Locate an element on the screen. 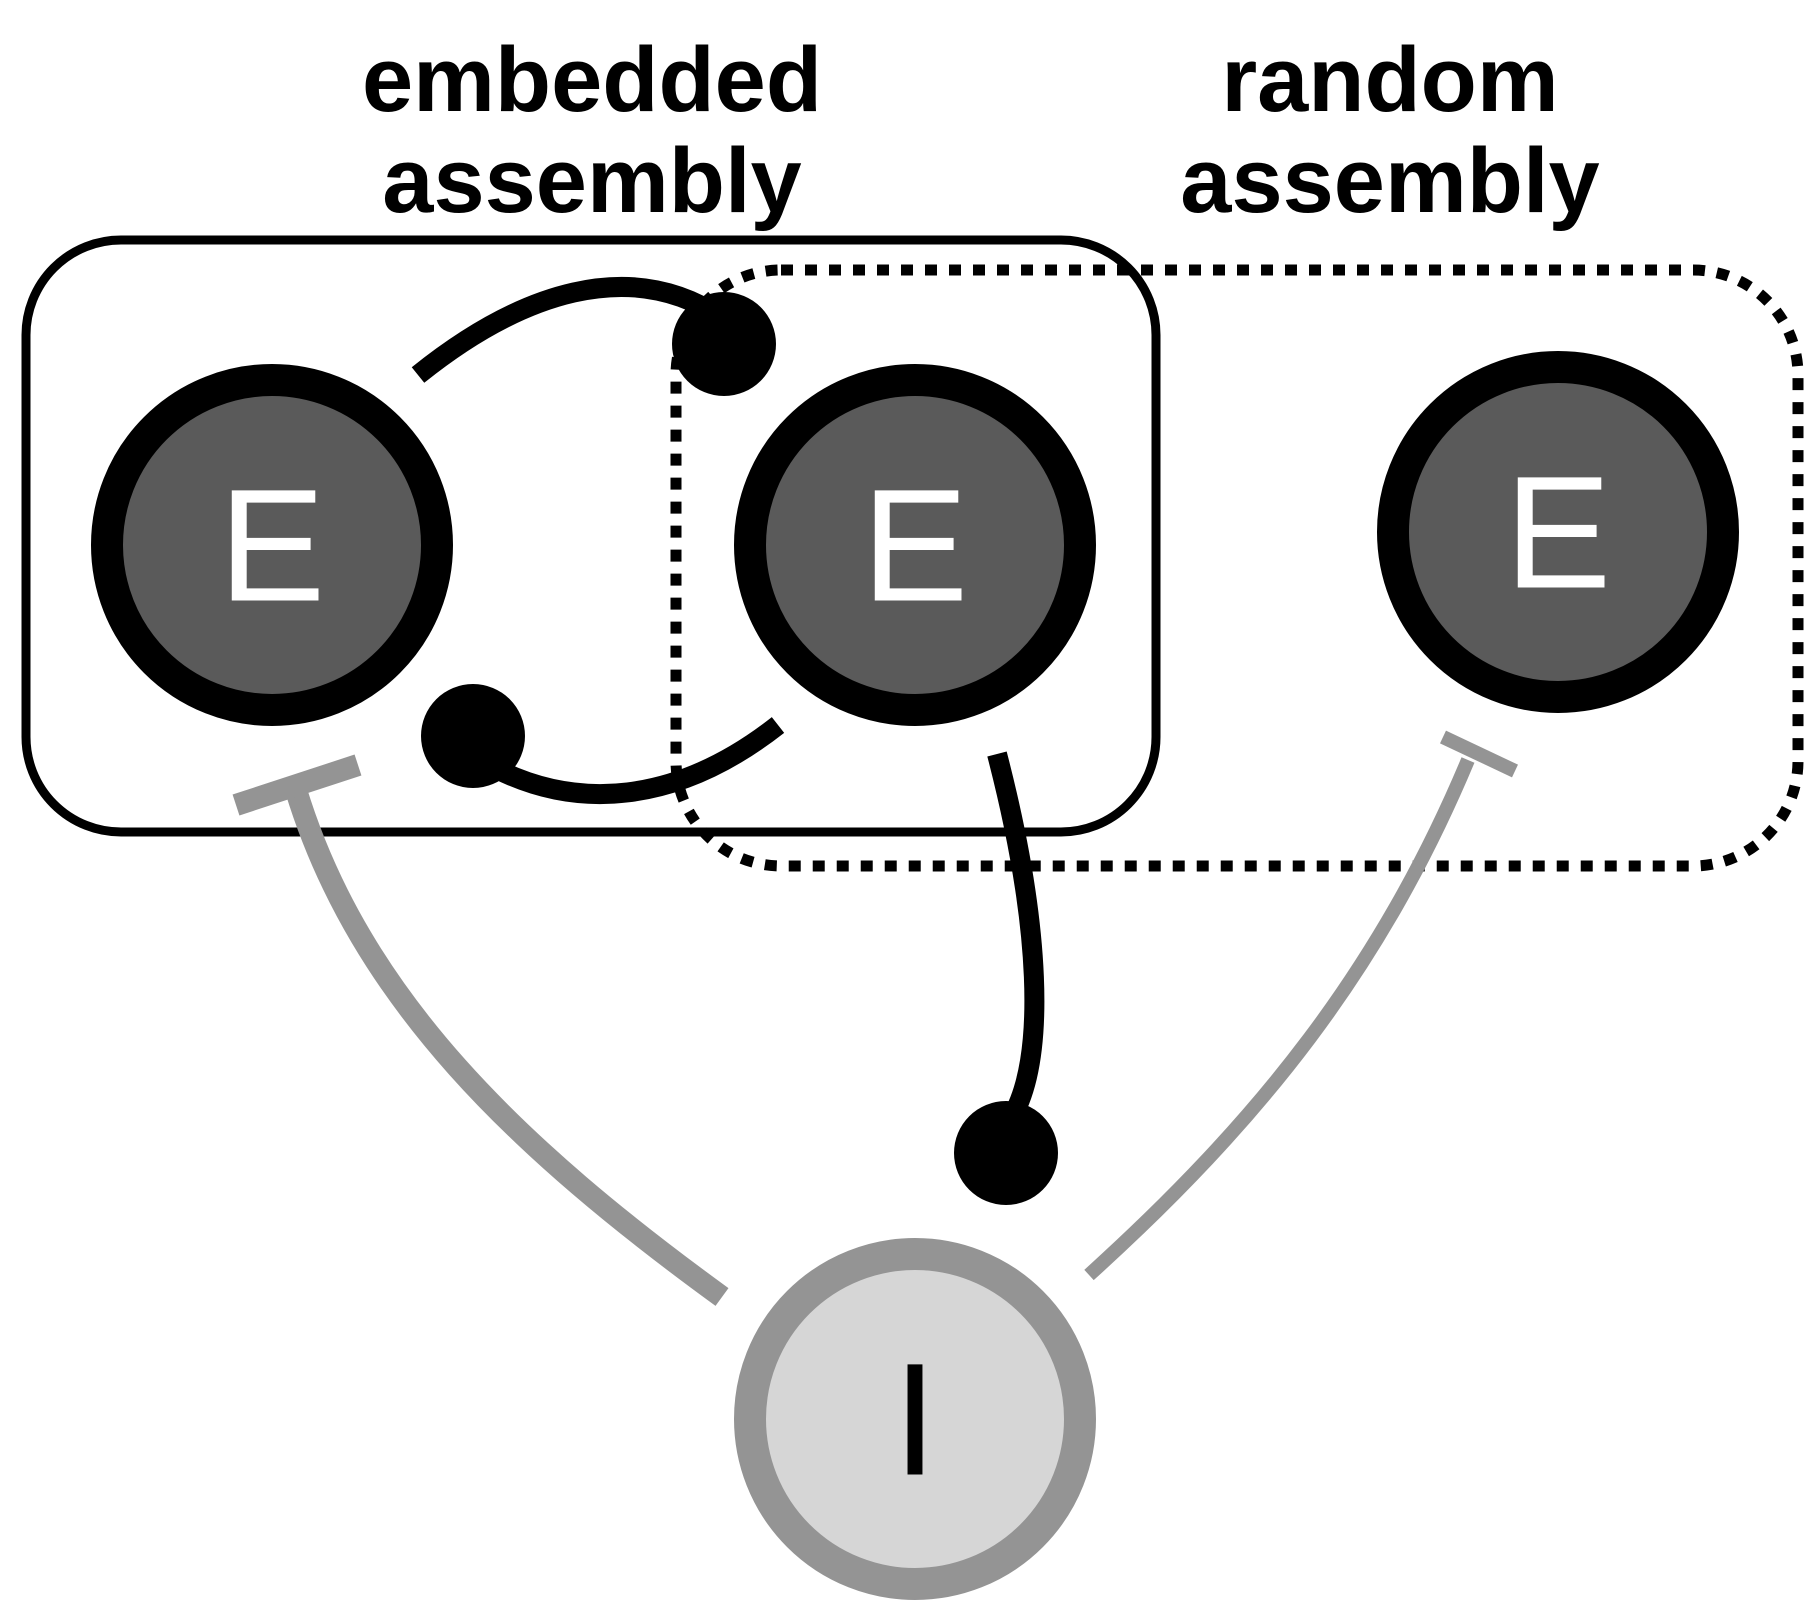 This screenshot has height=1610, width=1804. embedded-assembly-title-line2: assembly is located at coordinates (591, 181).